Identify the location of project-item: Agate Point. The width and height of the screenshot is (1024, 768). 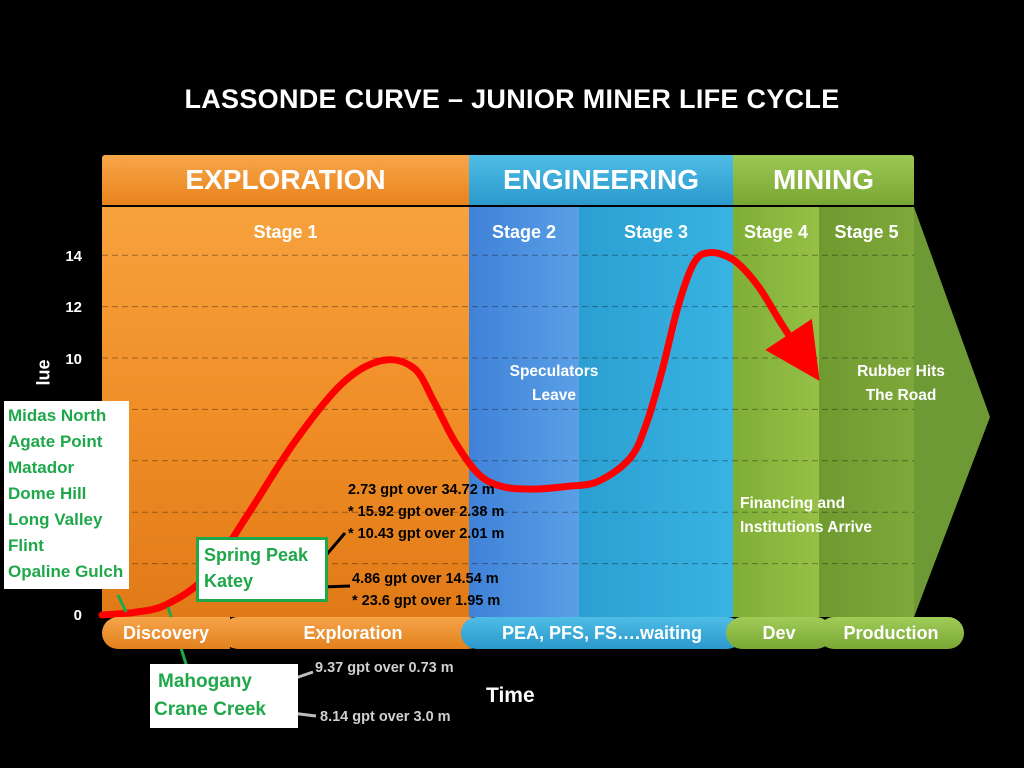
(55, 441).